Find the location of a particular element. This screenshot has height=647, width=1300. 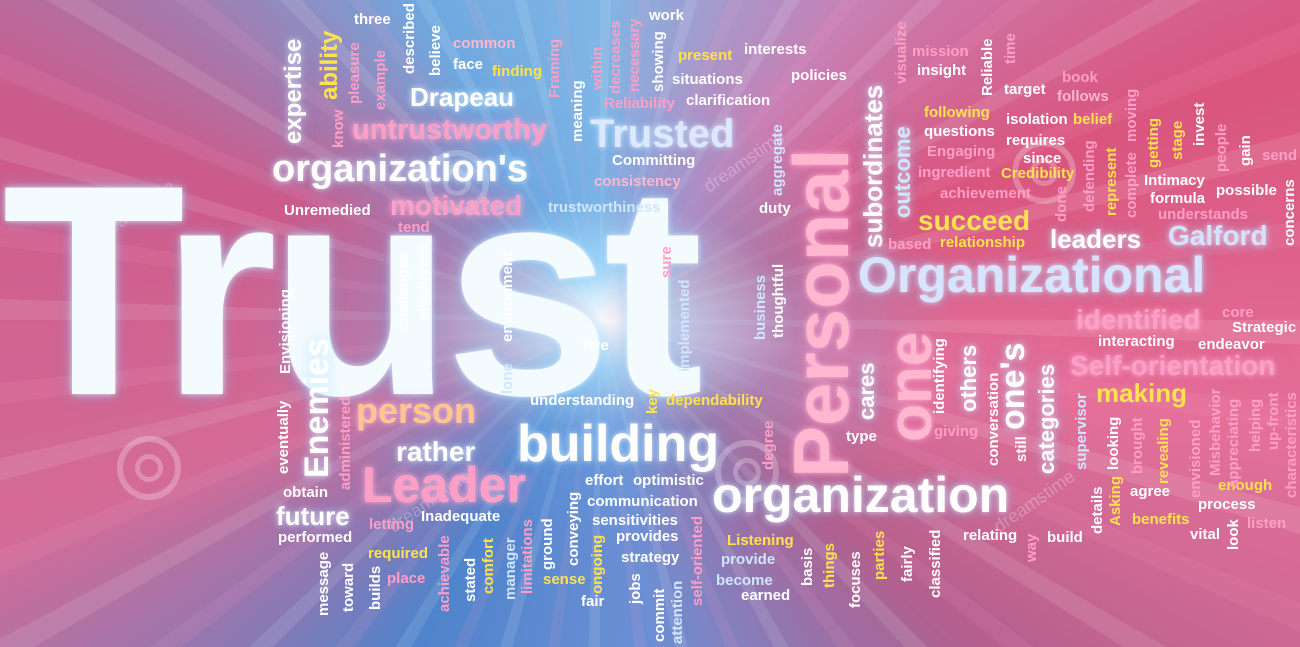

word-ground: ground is located at coordinates (547, 544).